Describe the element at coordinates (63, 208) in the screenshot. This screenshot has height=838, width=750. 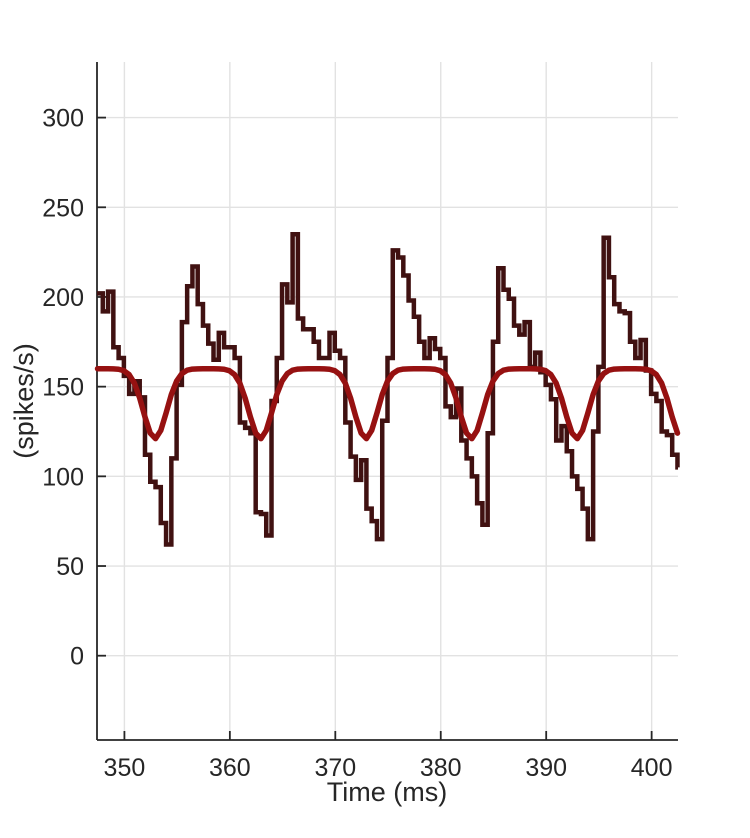
I see `y-tick-label: 250` at that location.